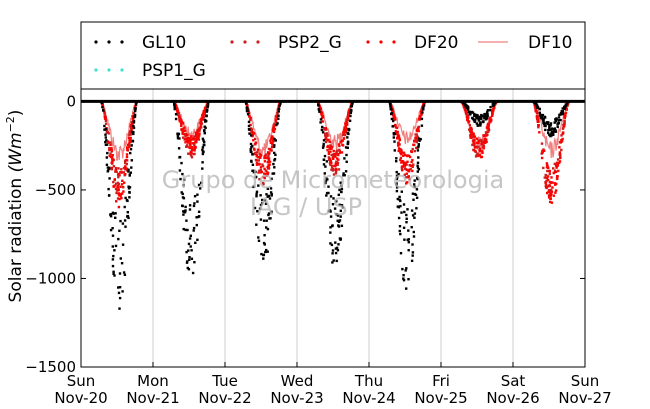 Image resolution: width=650 pixels, height=409 pixels. I want to click on x-tick-label-weekday: Tue, so click(224, 381).